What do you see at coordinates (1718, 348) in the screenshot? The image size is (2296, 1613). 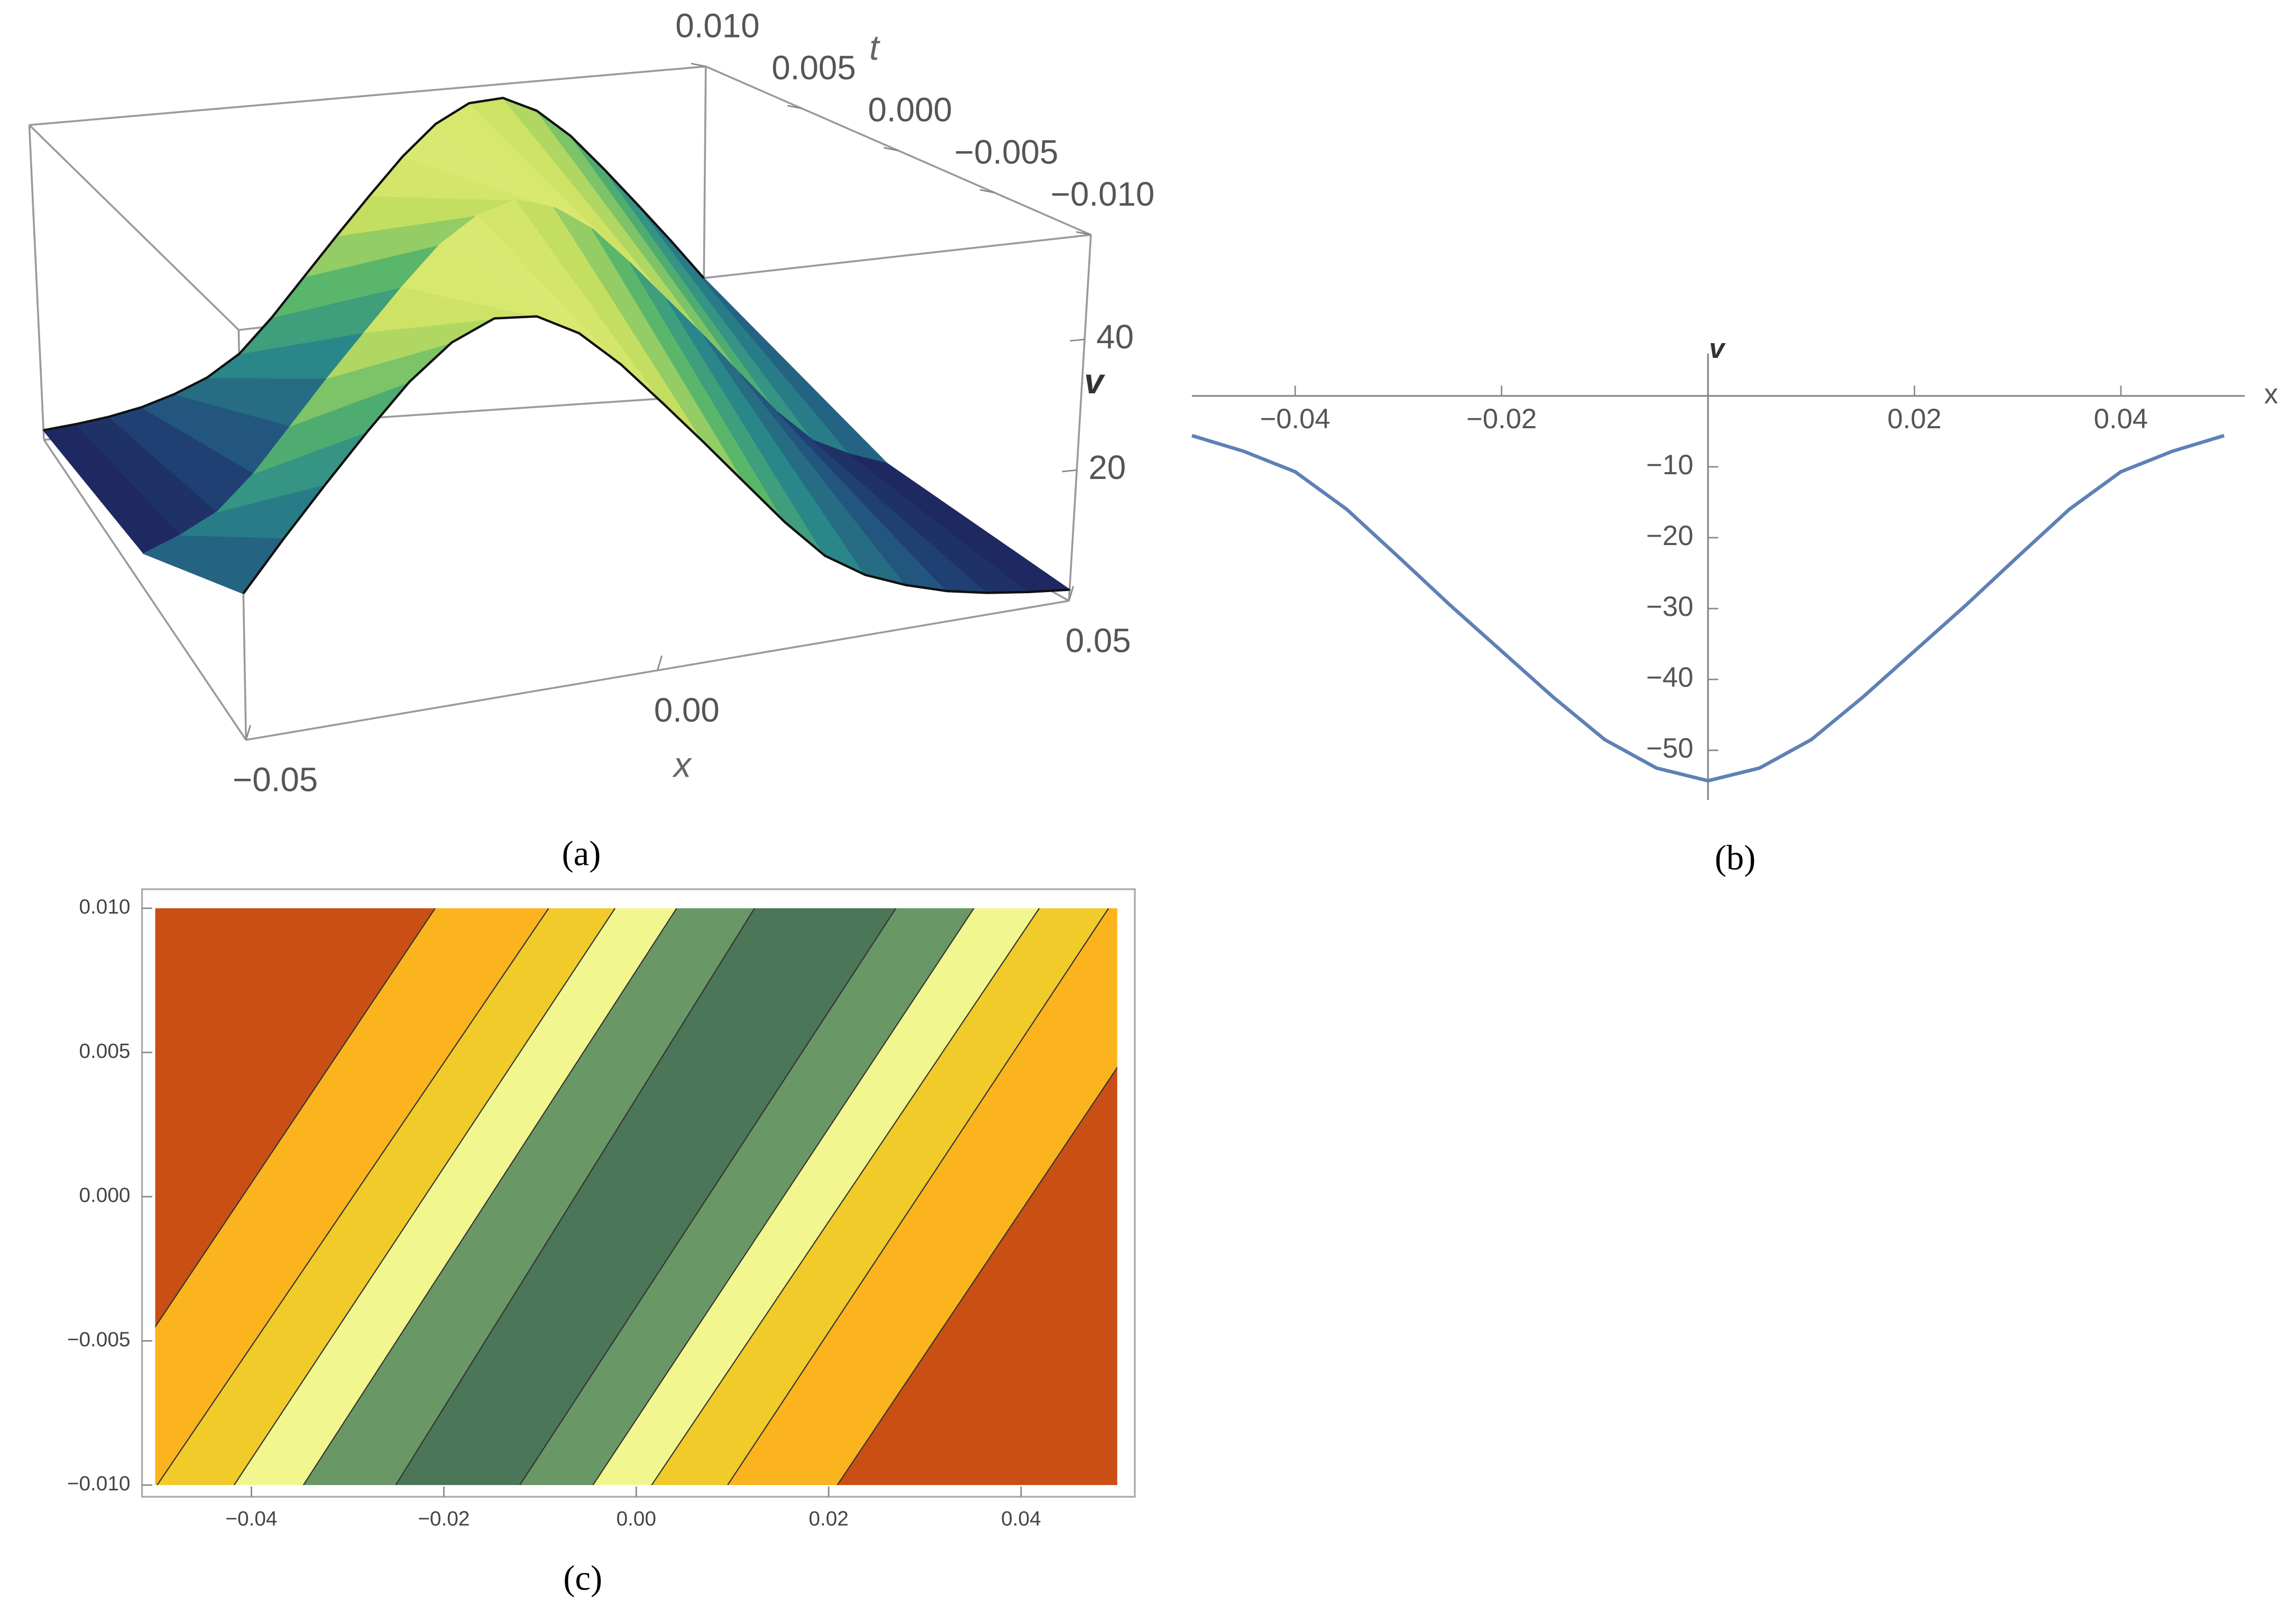 I see `y-axis-label: v` at bounding box center [1718, 348].